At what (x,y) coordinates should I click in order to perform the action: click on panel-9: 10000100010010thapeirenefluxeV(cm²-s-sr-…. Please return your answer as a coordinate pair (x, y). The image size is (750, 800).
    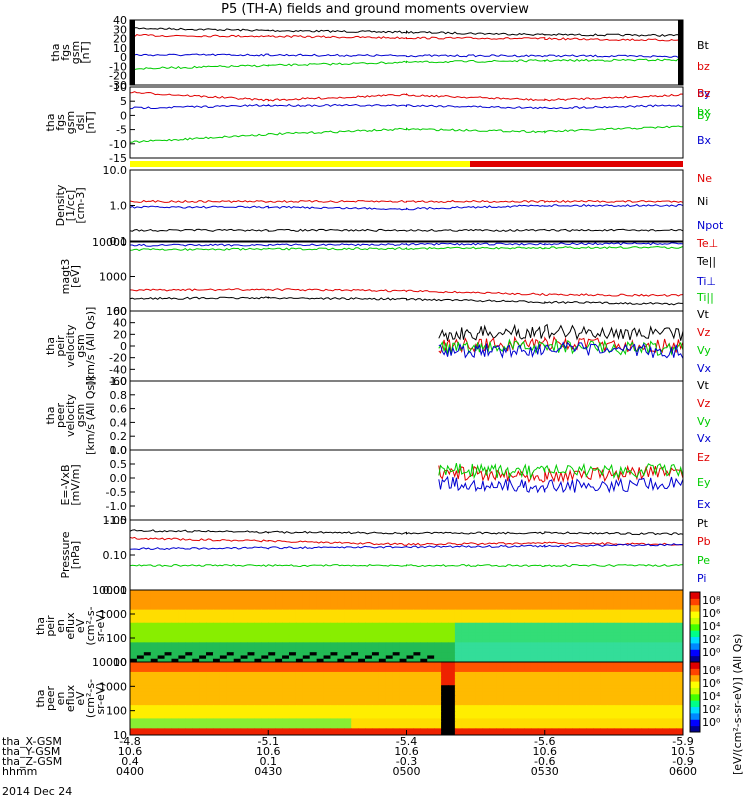
    Looking at the image, I should click on (359, 626).